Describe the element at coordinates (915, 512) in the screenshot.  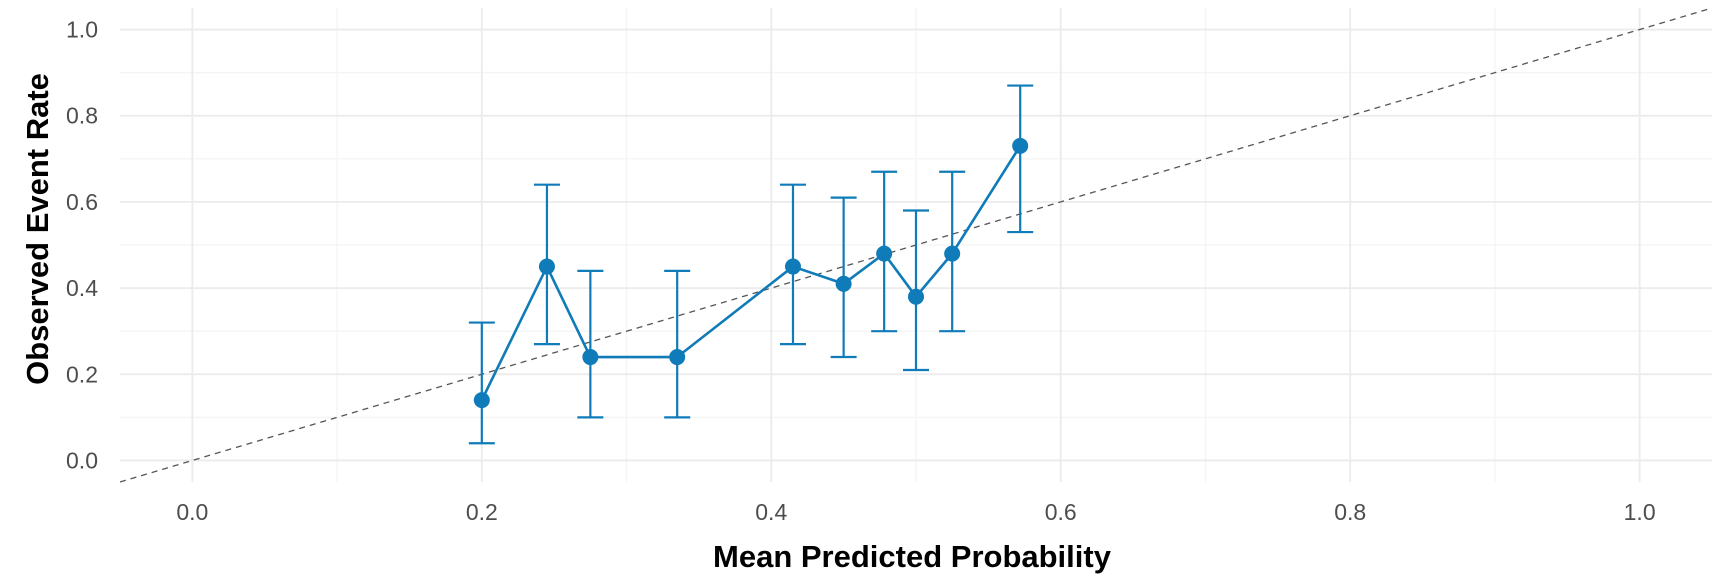
I see `x-axis-ticks: 0.0 0.2 0.4 0.6 0.8 1.0` at that location.